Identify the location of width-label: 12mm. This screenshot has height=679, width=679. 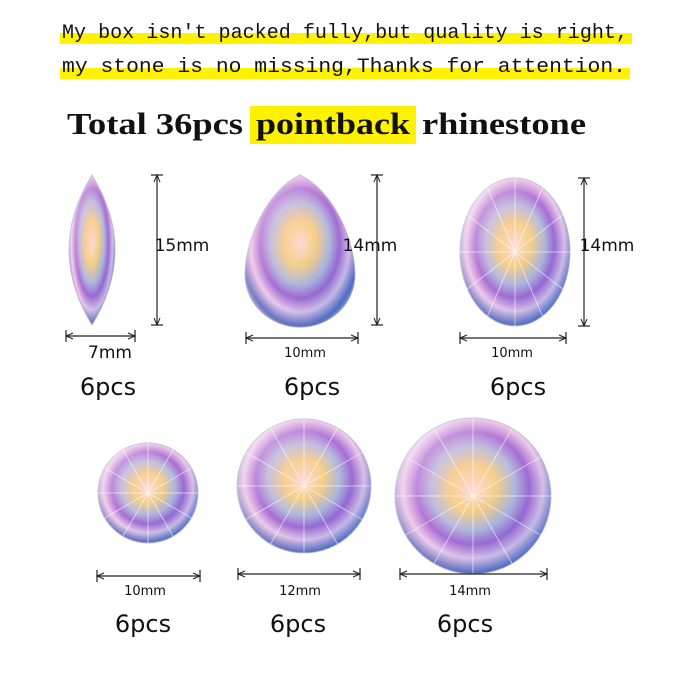
(300, 591).